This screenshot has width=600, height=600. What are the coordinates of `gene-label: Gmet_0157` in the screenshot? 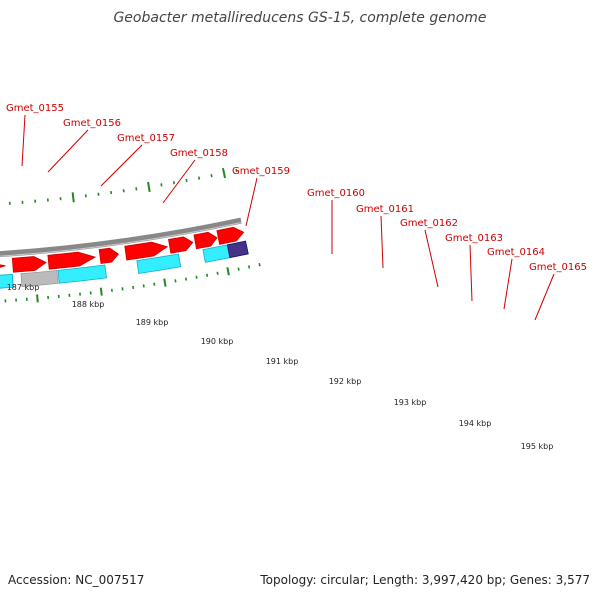 It's located at (146, 138).